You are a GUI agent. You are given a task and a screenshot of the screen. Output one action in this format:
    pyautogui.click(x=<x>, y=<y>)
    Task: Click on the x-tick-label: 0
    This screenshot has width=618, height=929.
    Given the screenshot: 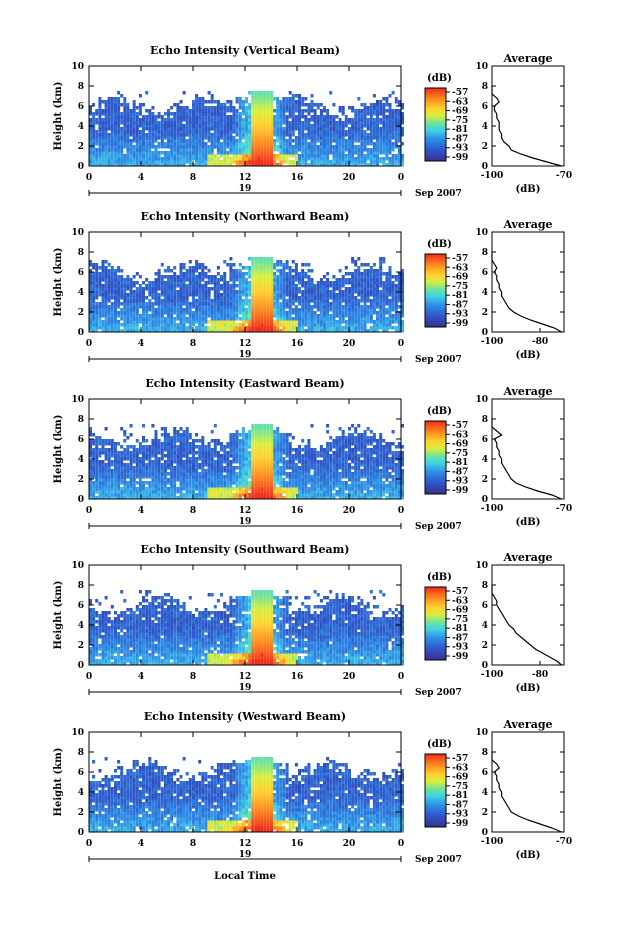 What is the action you would take?
    pyautogui.click(x=401, y=344)
    